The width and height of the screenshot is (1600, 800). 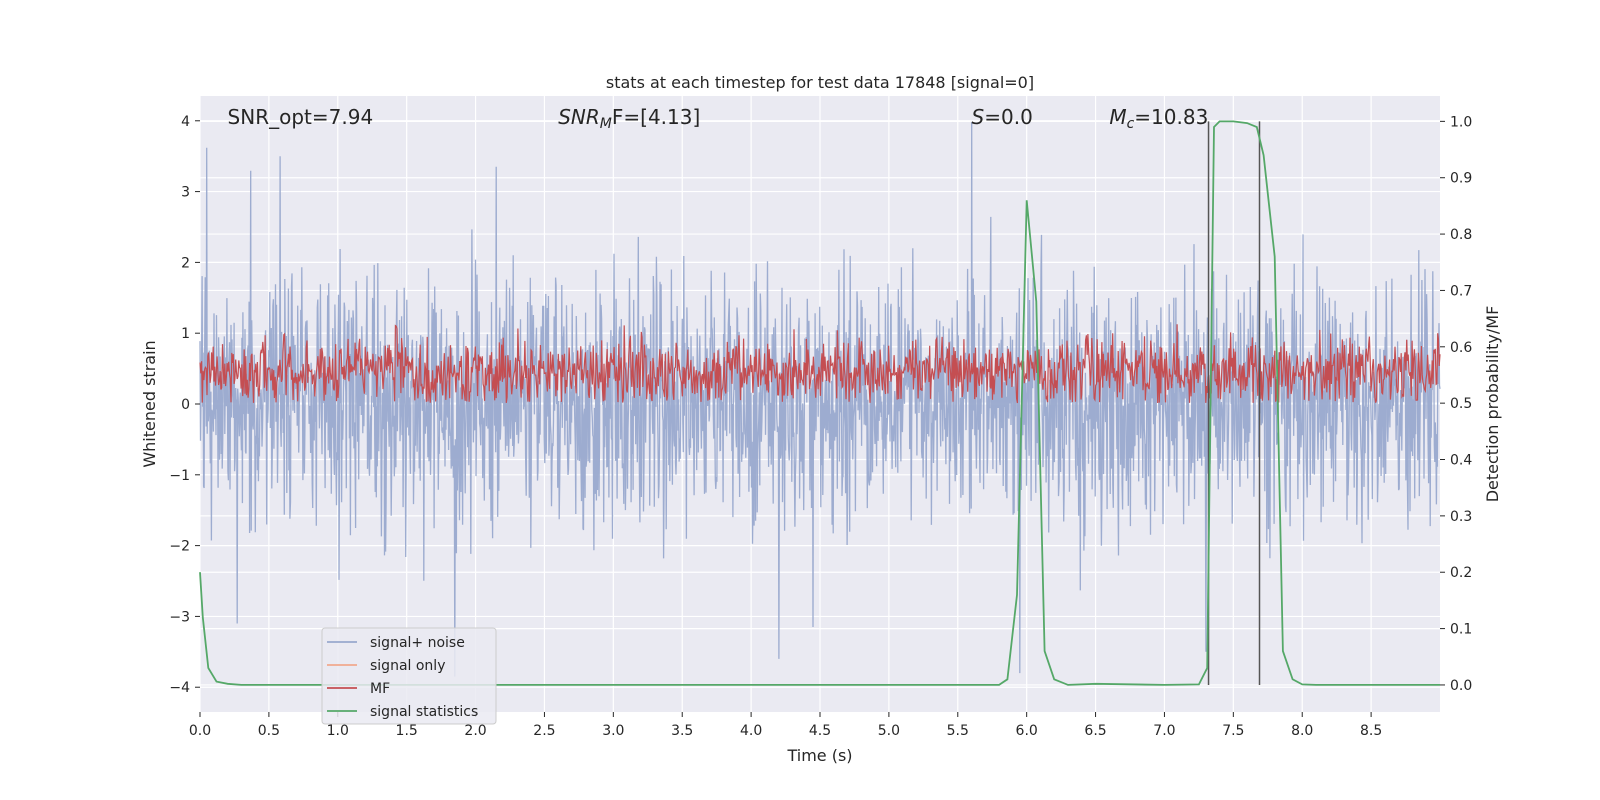 I want to click on x-tick-label-16: 8.0, so click(x=1302, y=731).